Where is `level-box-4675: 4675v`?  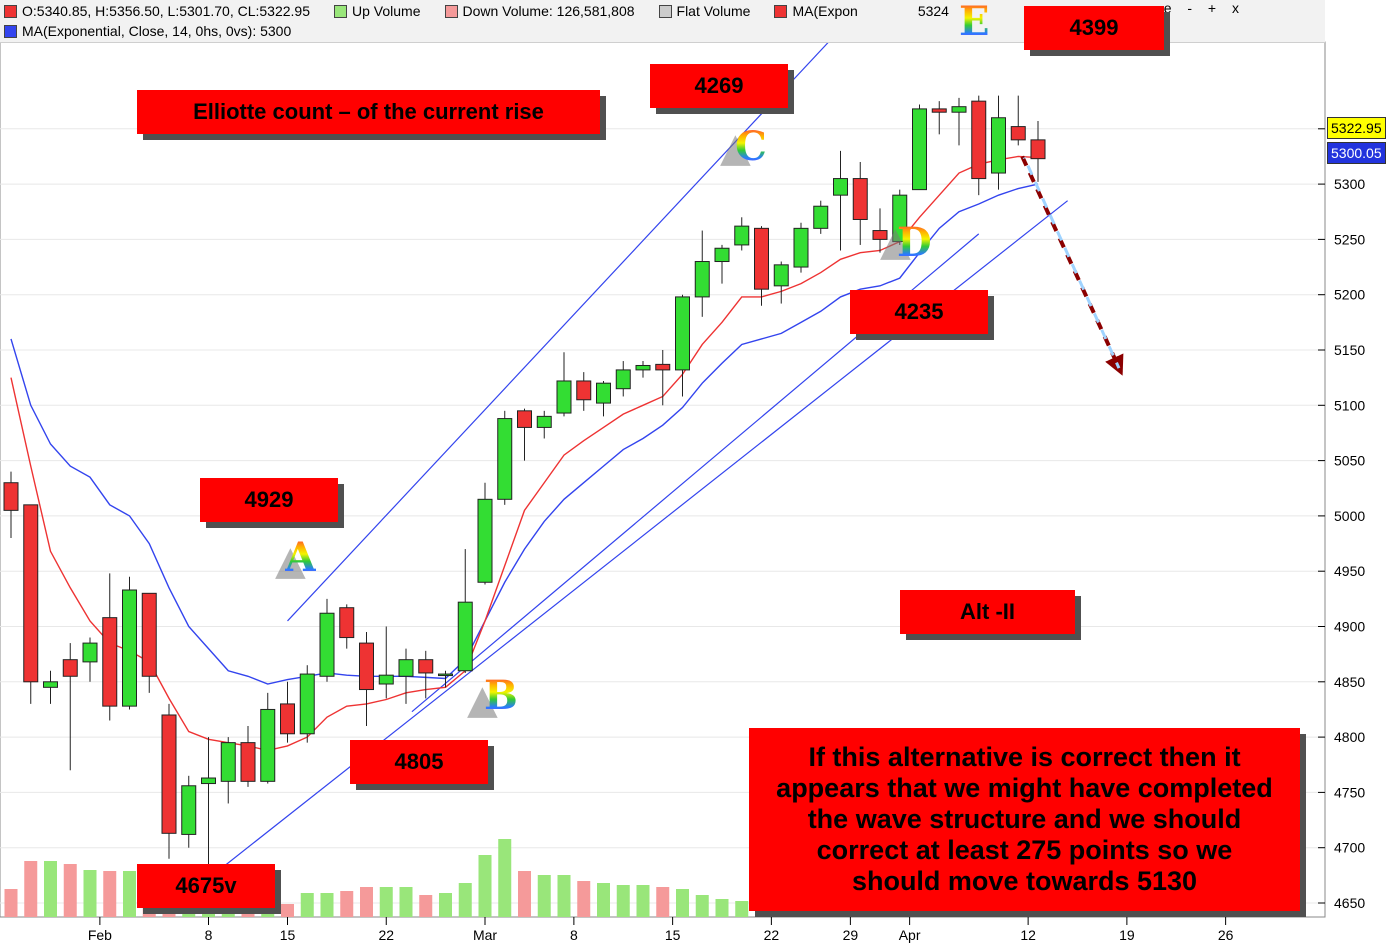 level-box-4675: 4675v is located at coordinates (206, 886).